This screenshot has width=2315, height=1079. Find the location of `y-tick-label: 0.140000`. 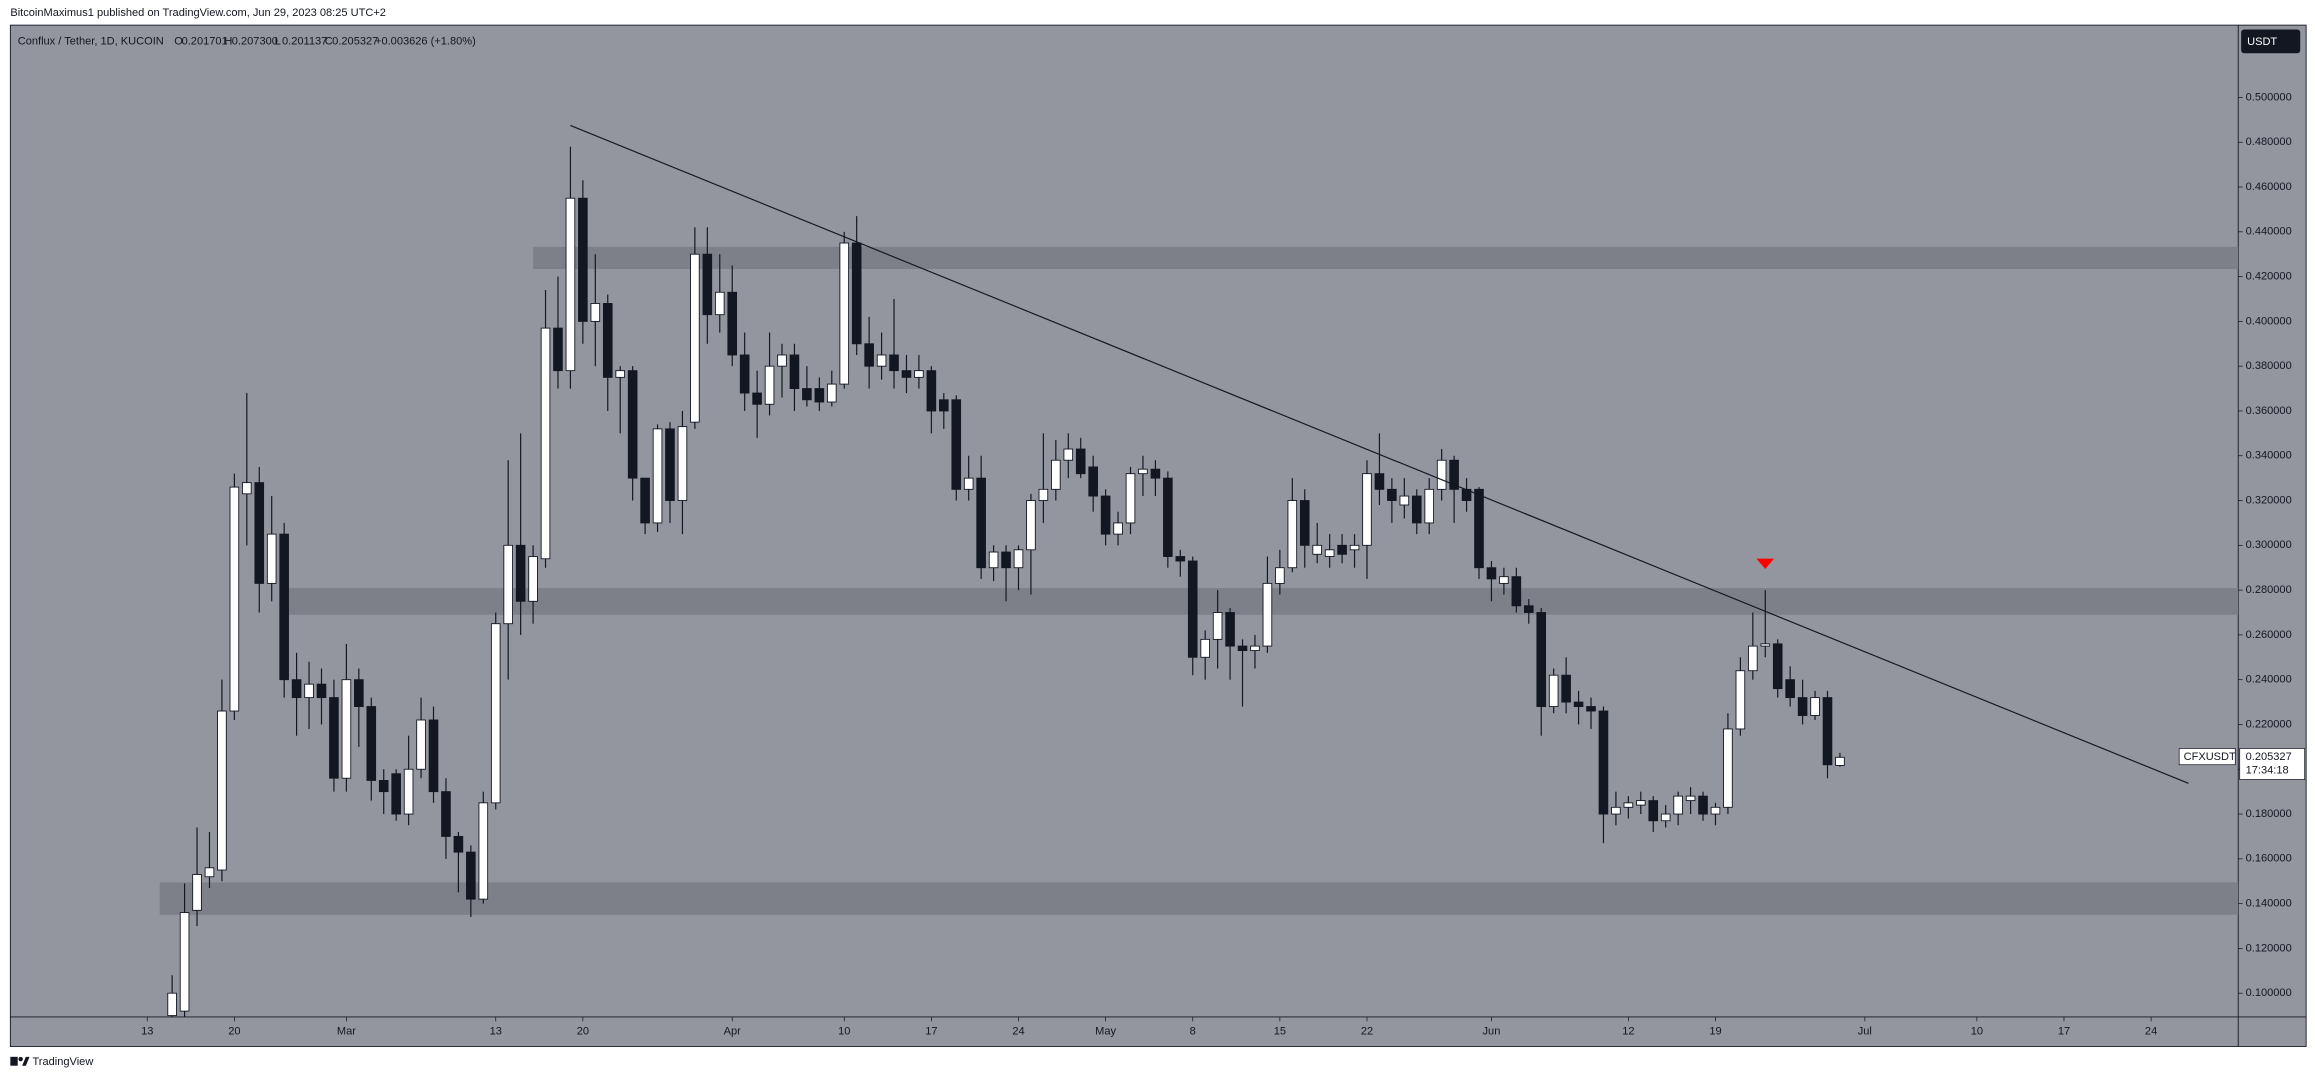

y-tick-label: 0.140000 is located at coordinates (2269, 904).